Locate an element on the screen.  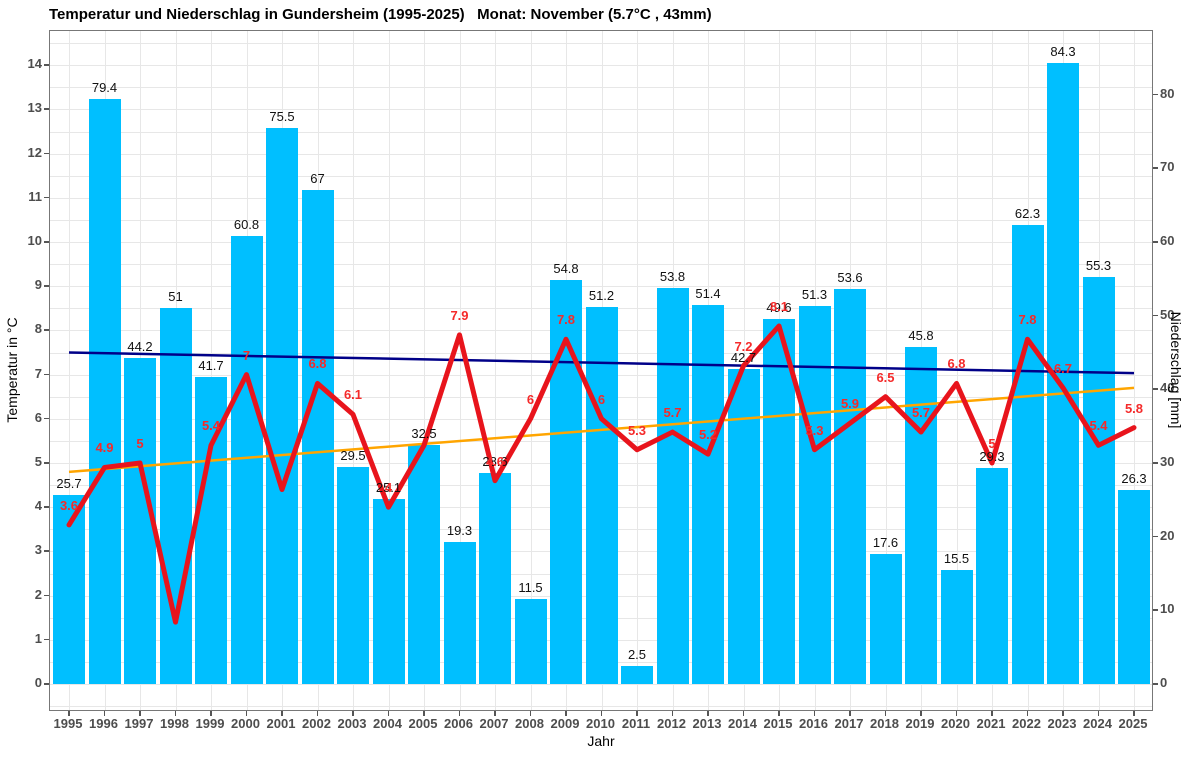
temp-value-label: 7 is located at coordinates (246, 355).